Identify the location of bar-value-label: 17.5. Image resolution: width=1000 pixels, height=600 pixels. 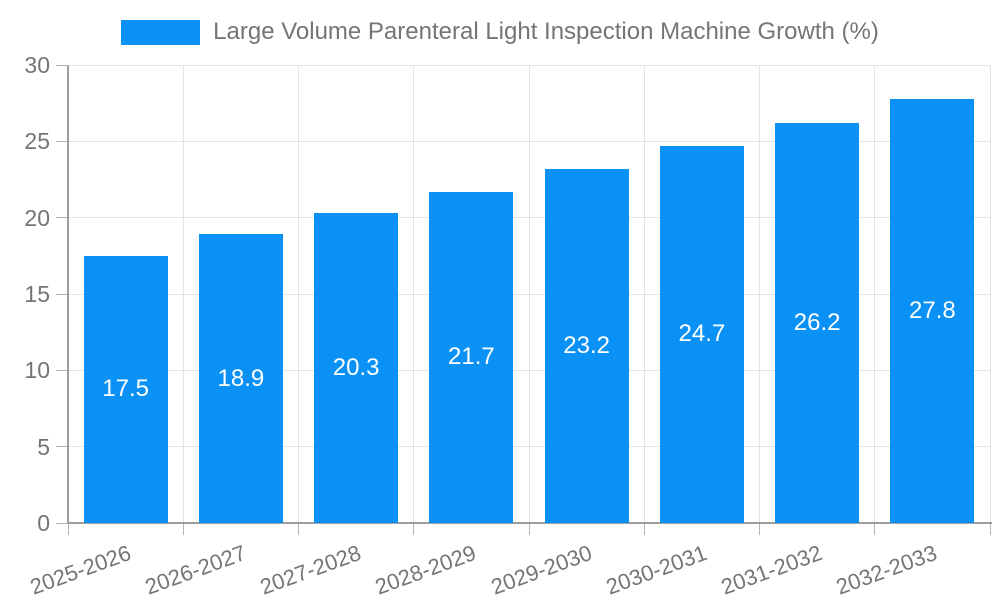
(125, 389).